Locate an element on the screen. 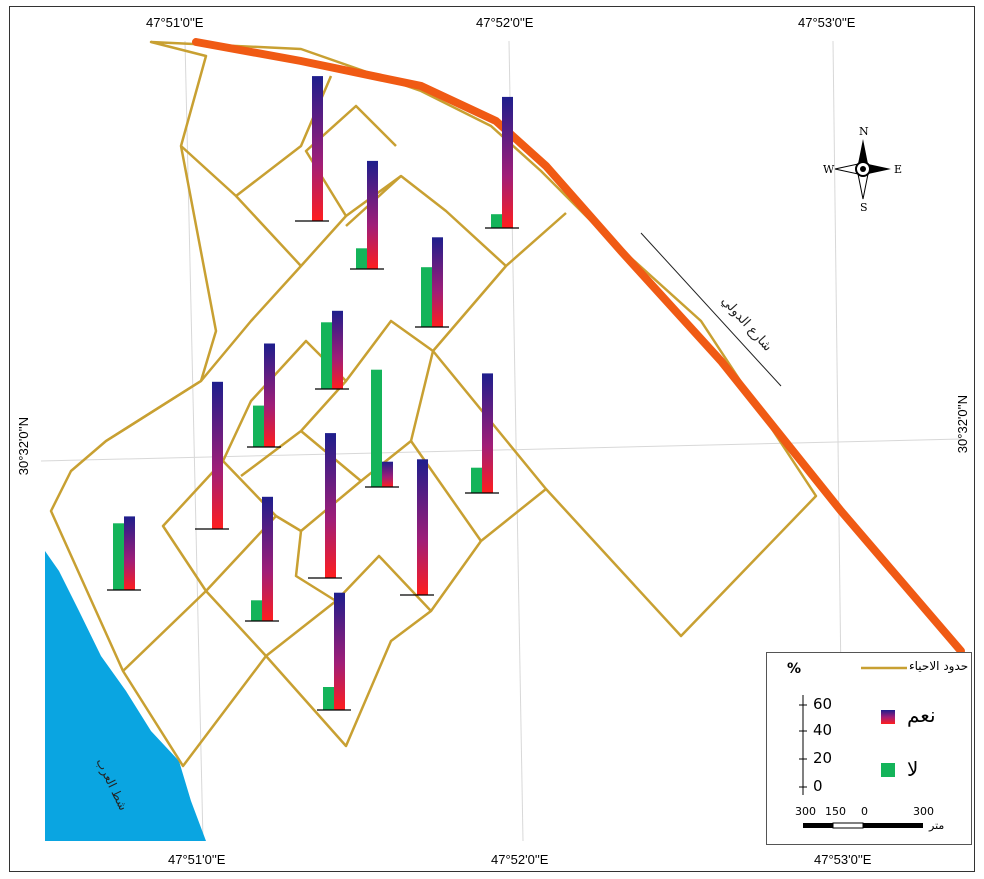 This screenshot has height=879, width=984. distance-tick-1: 300 is located at coordinates (805, 811).